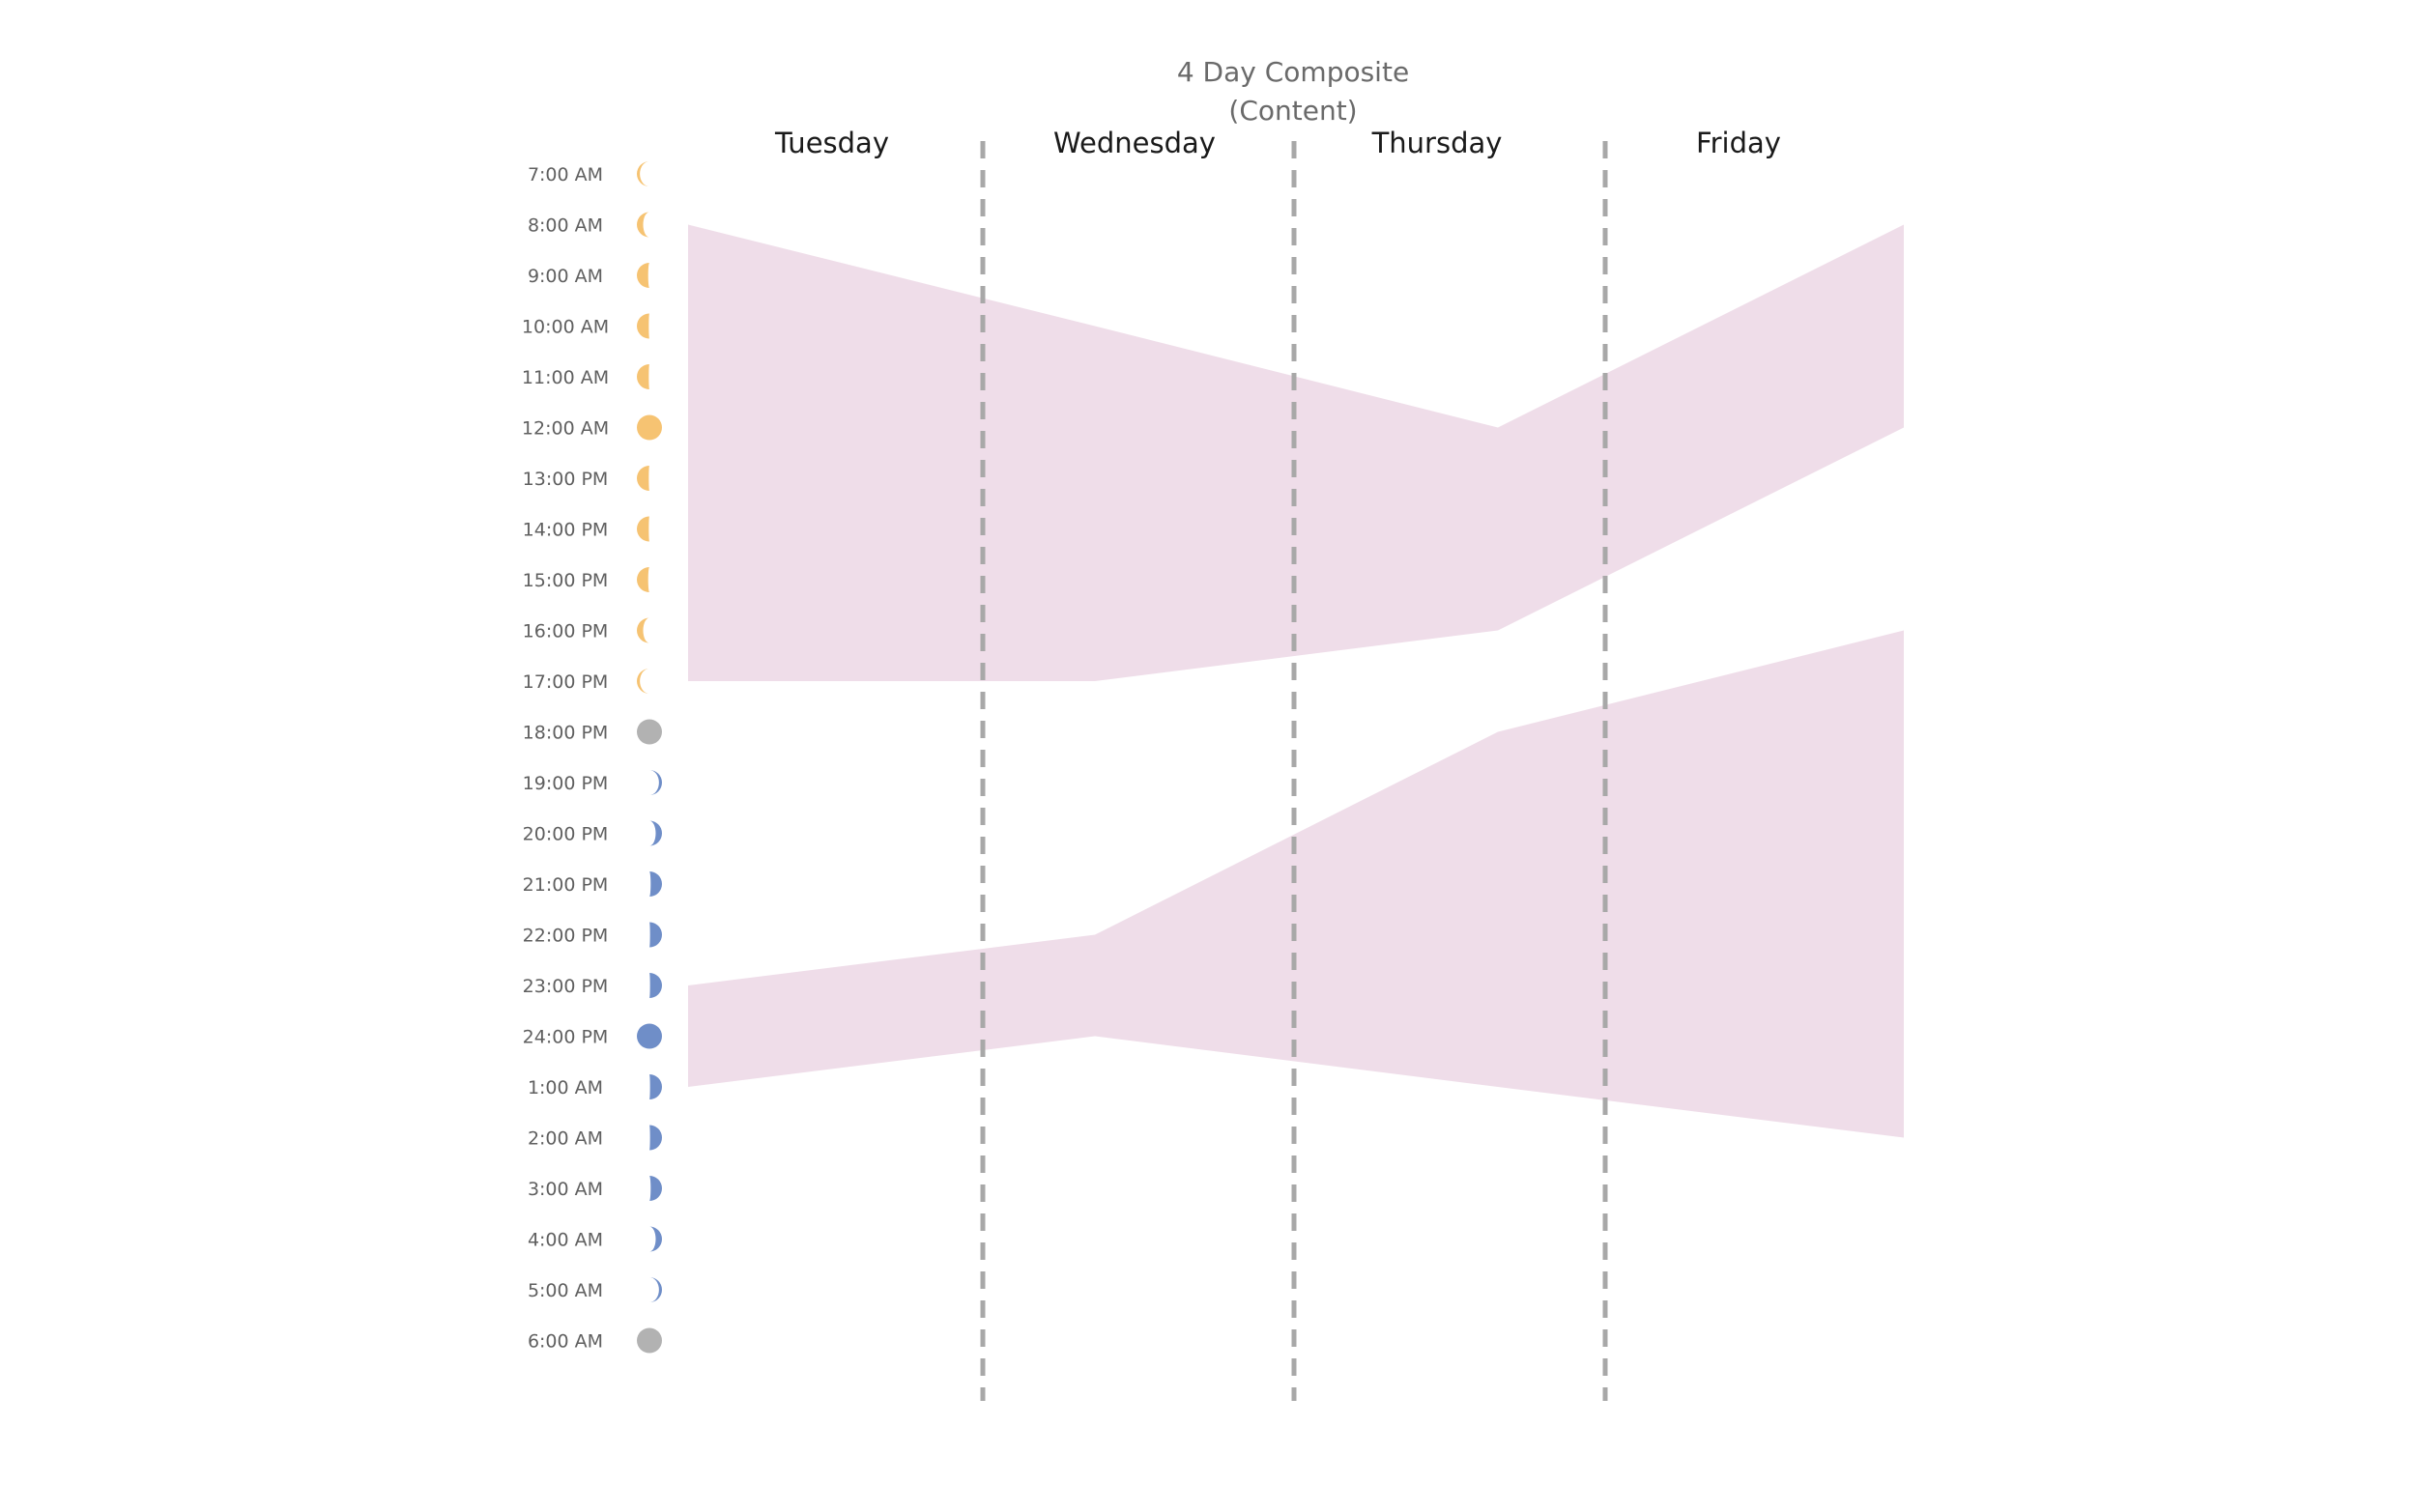 This screenshot has height=1512, width=2416. What do you see at coordinates (566, 479) in the screenshot?
I see `time-label: 13:00 PM` at bounding box center [566, 479].